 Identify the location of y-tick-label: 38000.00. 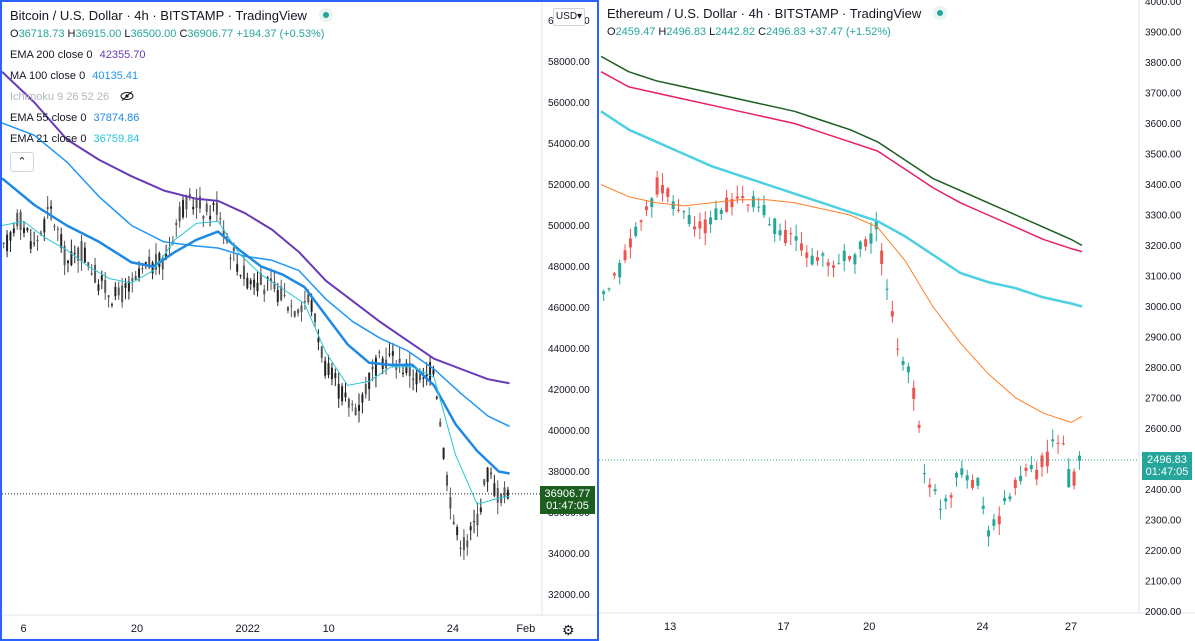
(569, 472).